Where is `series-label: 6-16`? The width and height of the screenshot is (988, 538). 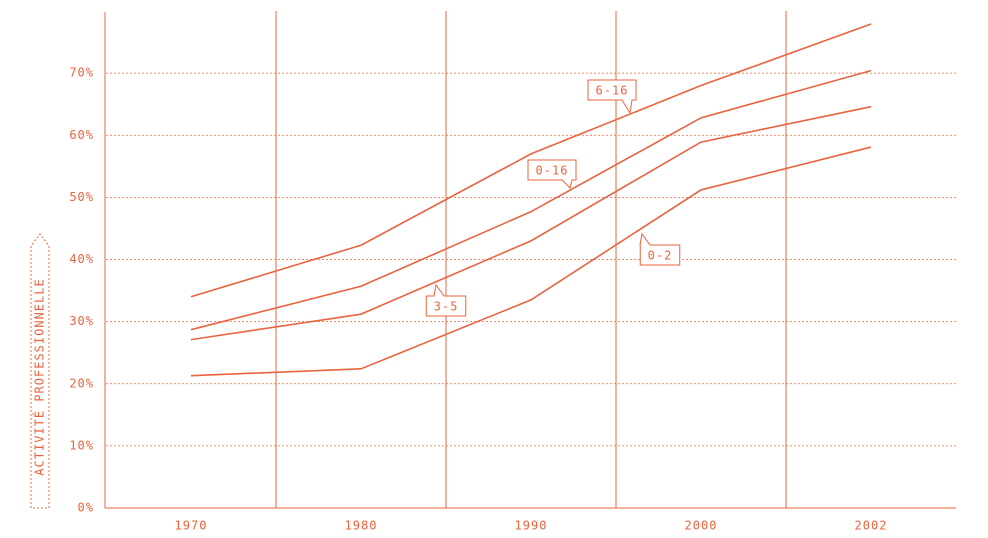 series-label: 6-16 is located at coordinates (612, 91).